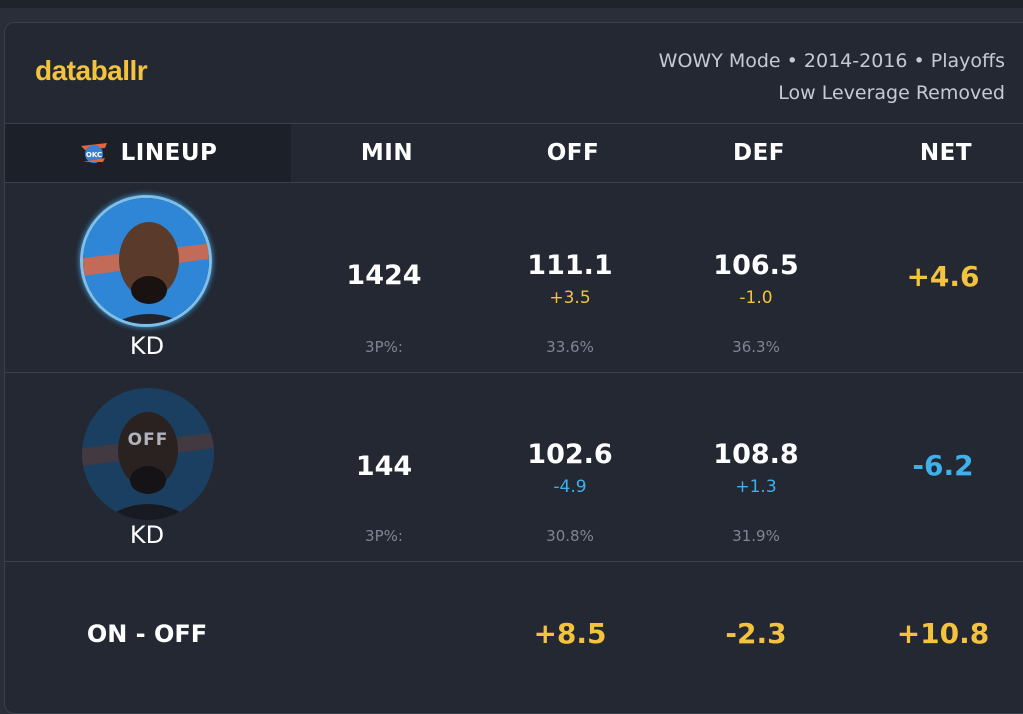 The image size is (1023, 714). What do you see at coordinates (384, 466) in the screenshot?
I see `min-value: 144` at bounding box center [384, 466].